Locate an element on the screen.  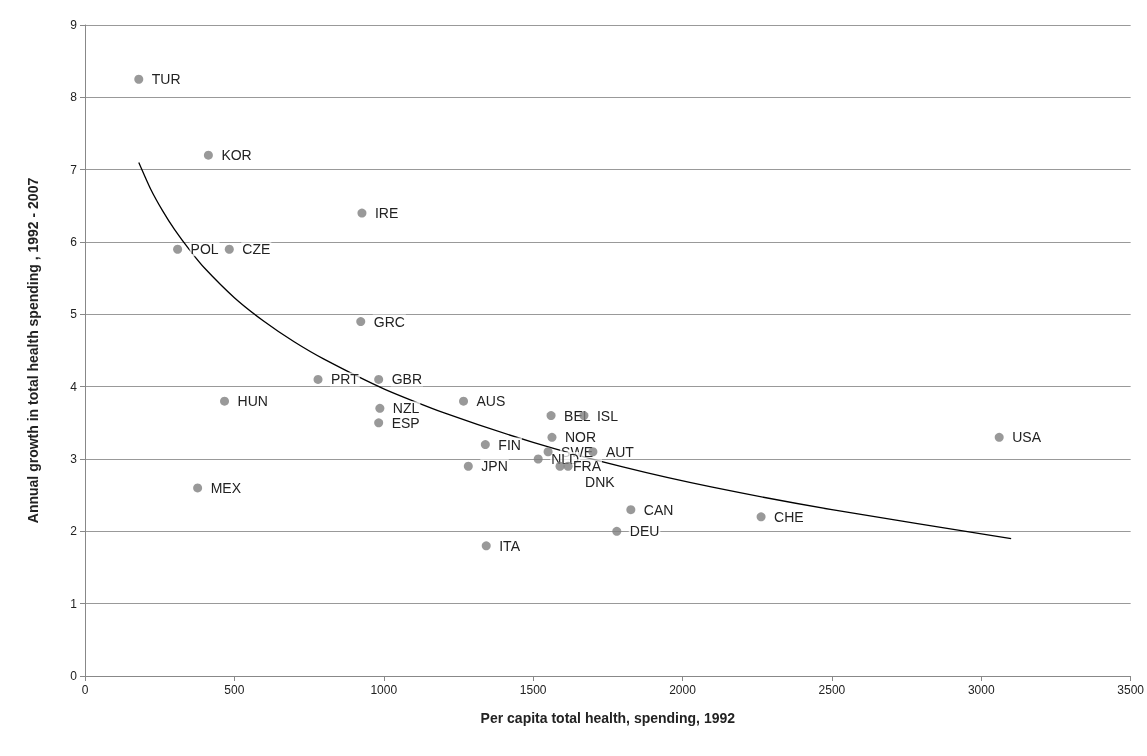
y-tick-label: 7 is located at coordinates (74, 169).